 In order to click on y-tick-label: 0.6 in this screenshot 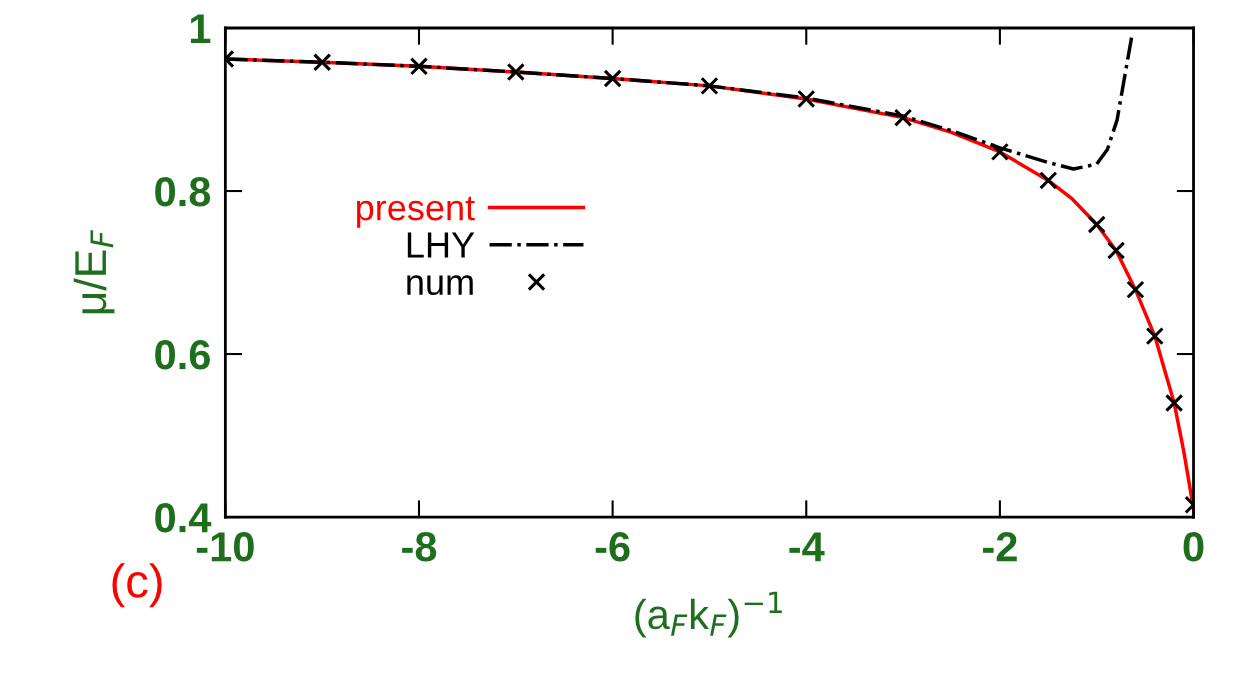, I will do `click(182, 355)`.